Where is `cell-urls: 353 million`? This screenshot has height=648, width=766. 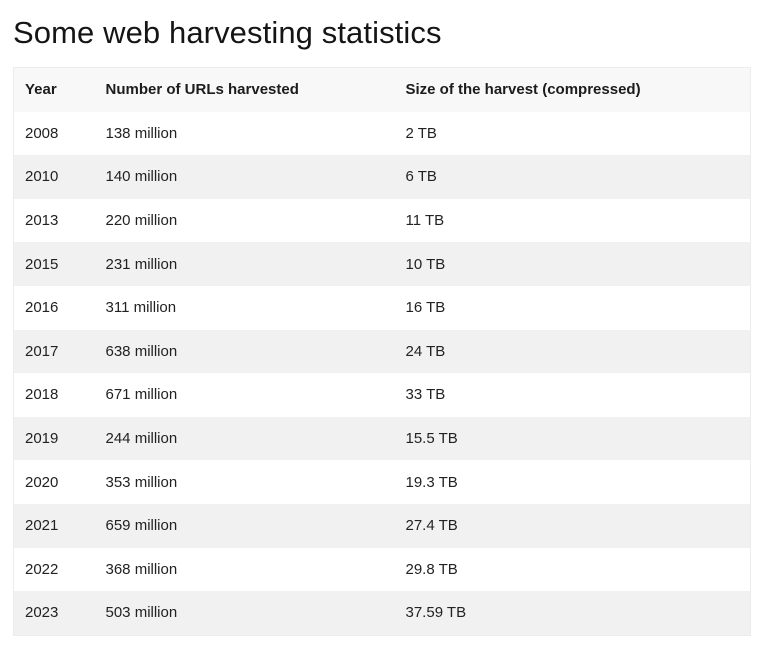
cell-urls: 353 million is located at coordinates (244, 482).